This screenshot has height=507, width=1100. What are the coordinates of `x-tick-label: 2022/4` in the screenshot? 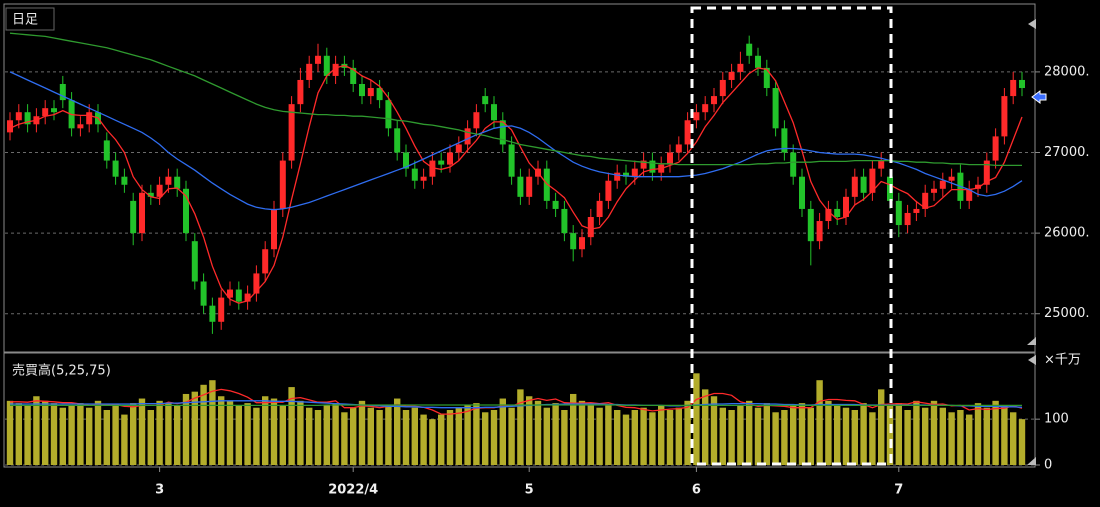 It's located at (353, 490).